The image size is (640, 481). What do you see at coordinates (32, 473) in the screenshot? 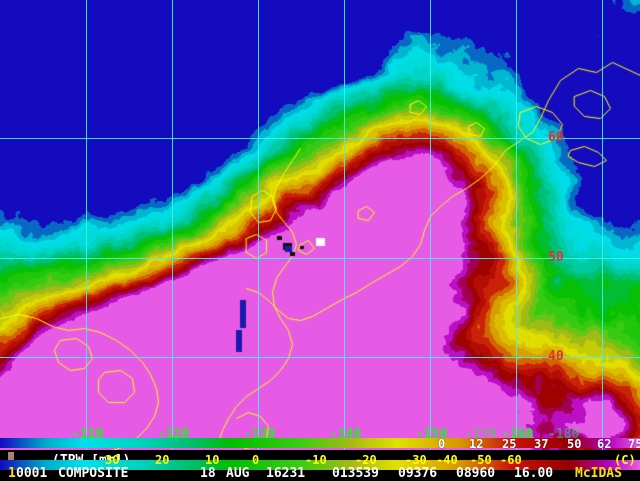
I see `image-id: 0001` at bounding box center [32, 473].